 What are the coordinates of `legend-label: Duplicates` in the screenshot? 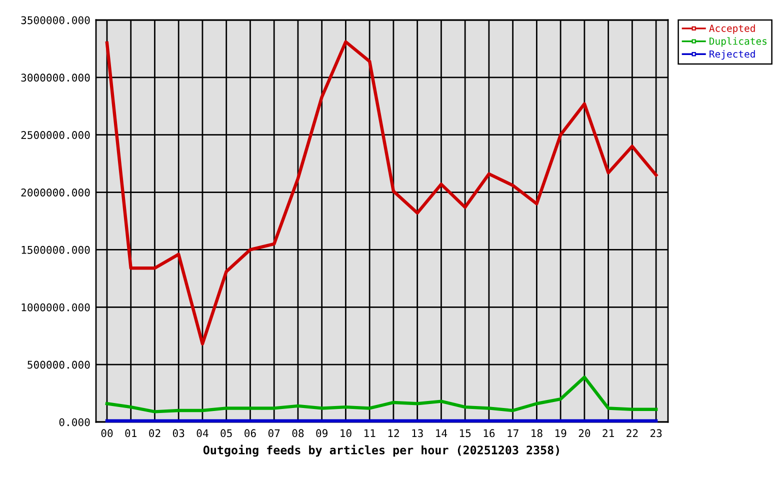 It's located at (738, 42).